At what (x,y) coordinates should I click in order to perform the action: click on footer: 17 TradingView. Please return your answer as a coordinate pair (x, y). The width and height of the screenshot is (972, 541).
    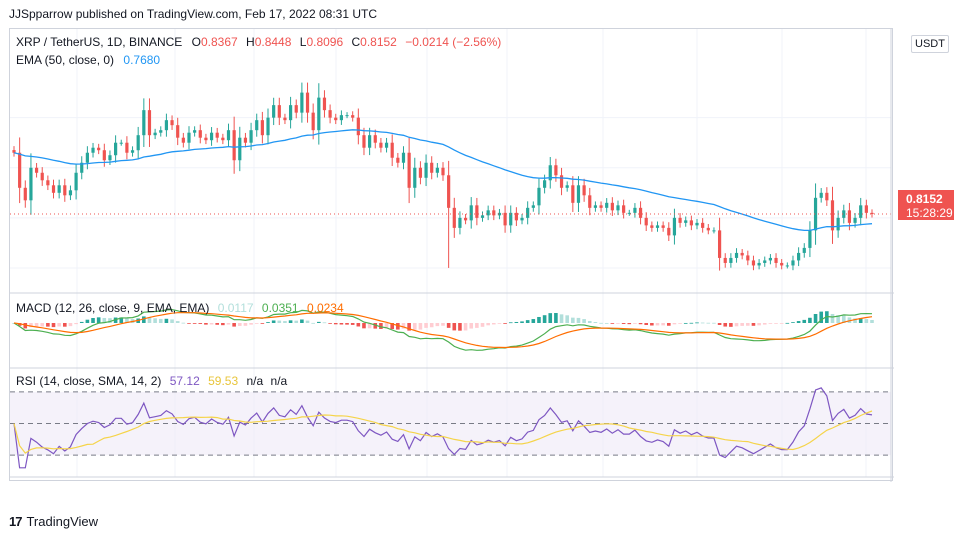
    Looking at the image, I should click on (53, 521).